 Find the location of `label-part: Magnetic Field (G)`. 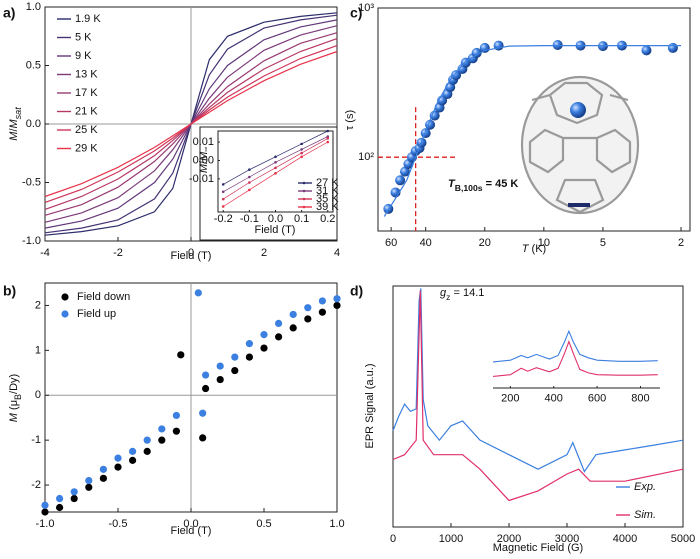

label-part: Magnetic Field (G) is located at coordinates (538, 548).